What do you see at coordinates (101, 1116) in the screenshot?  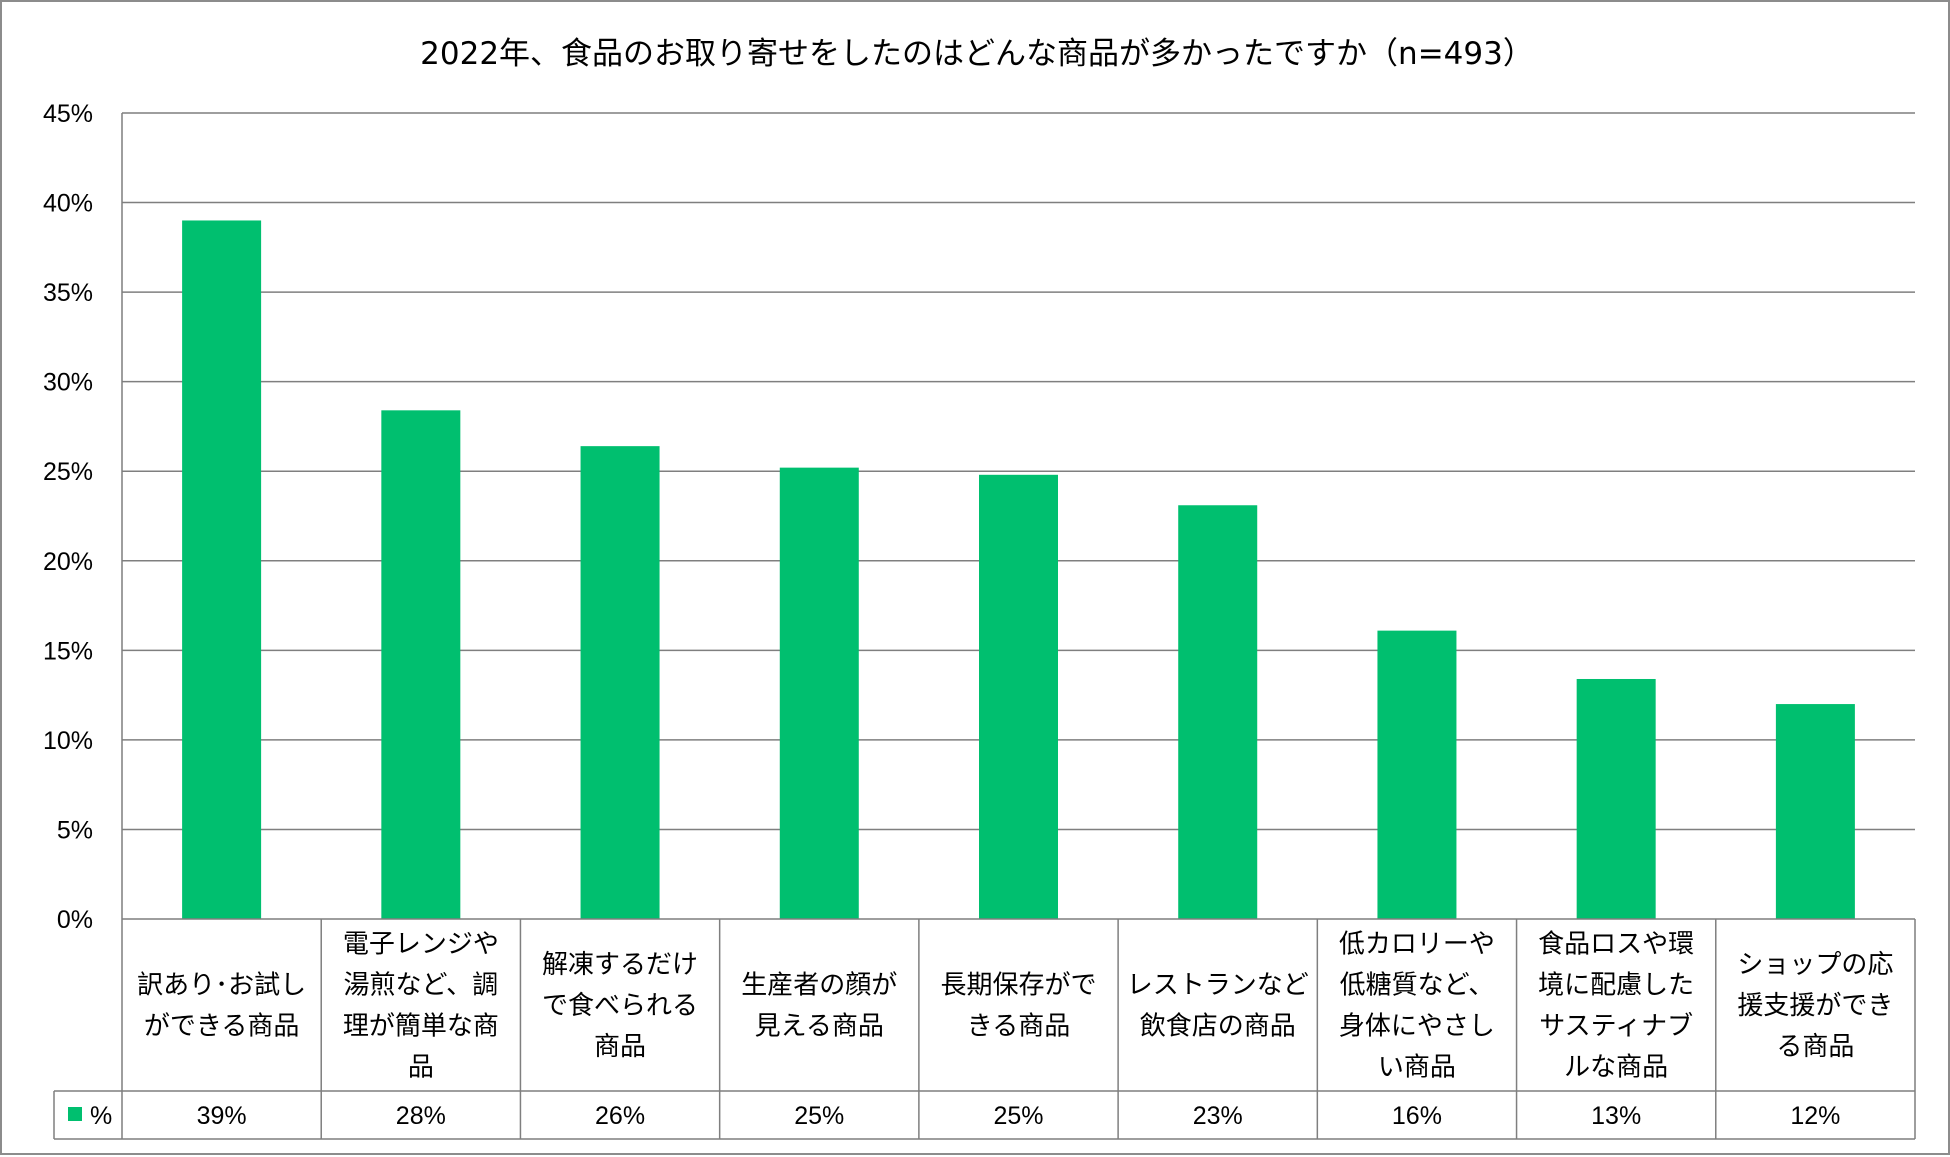 I see `legend-label: %` at bounding box center [101, 1116].